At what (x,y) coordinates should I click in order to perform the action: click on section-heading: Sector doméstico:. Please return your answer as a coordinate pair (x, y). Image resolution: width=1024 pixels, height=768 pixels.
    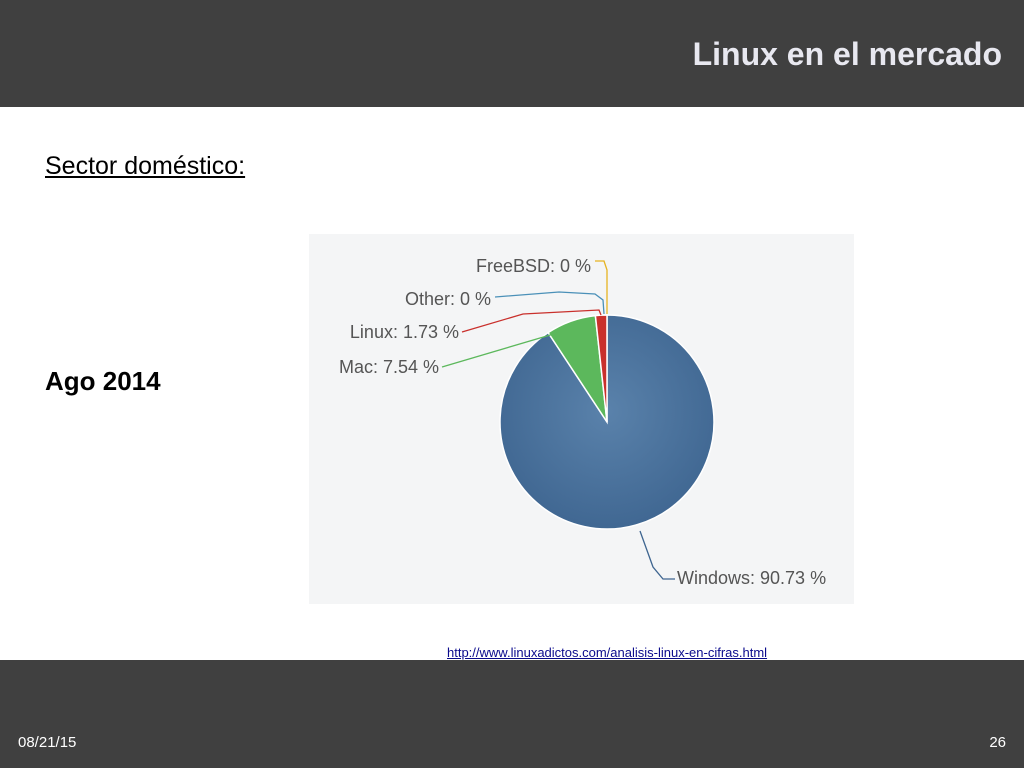
    Looking at the image, I should click on (145, 166).